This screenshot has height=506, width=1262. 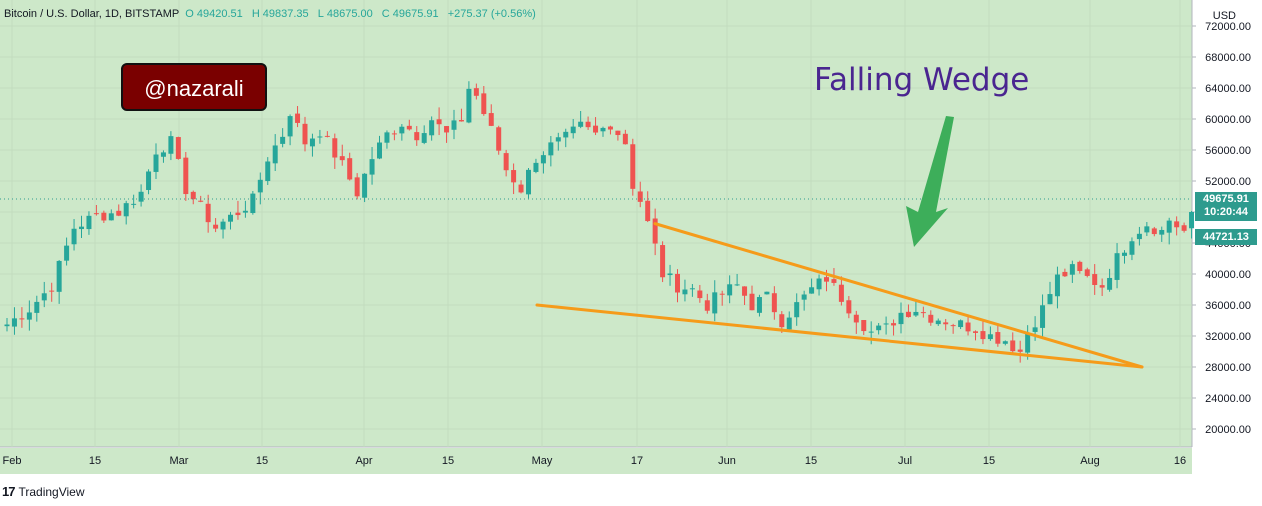 What do you see at coordinates (179, 461) in the screenshot?
I see `x-tick-label: Mar` at bounding box center [179, 461].